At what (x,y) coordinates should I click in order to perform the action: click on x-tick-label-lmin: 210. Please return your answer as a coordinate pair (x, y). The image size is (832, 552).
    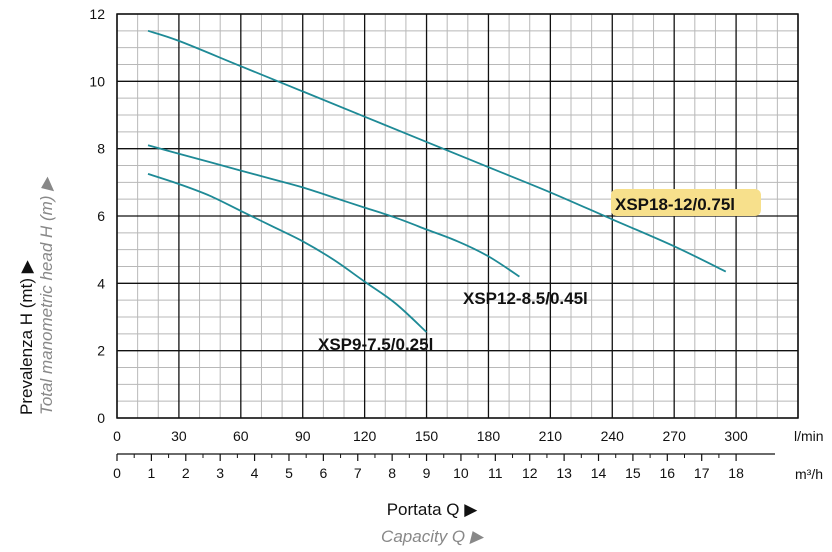
    Looking at the image, I should click on (551, 436).